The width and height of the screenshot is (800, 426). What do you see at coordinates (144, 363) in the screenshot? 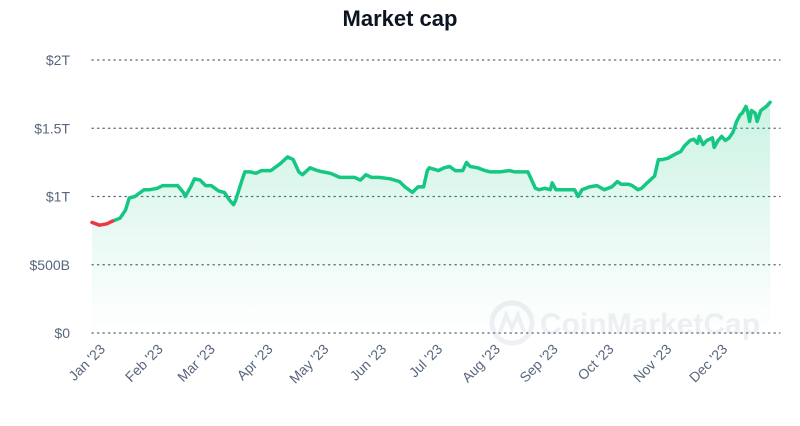
I see `x-tick-label: Feb '23` at bounding box center [144, 363].